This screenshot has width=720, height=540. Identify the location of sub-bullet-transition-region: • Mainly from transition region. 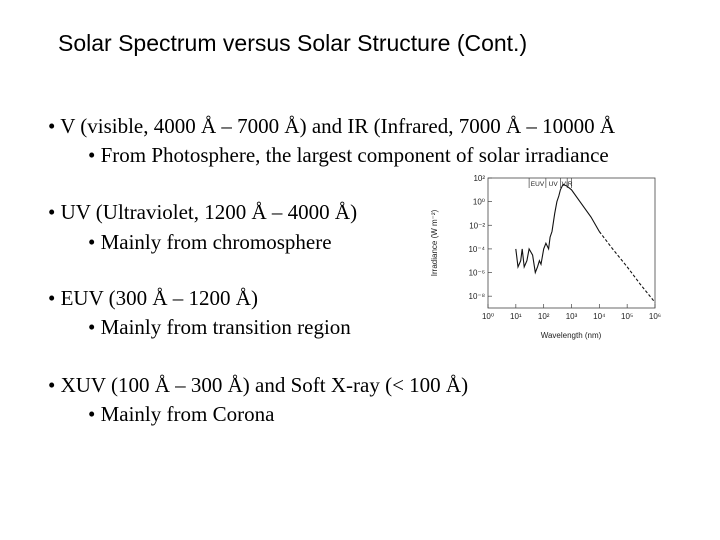
(219, 327).